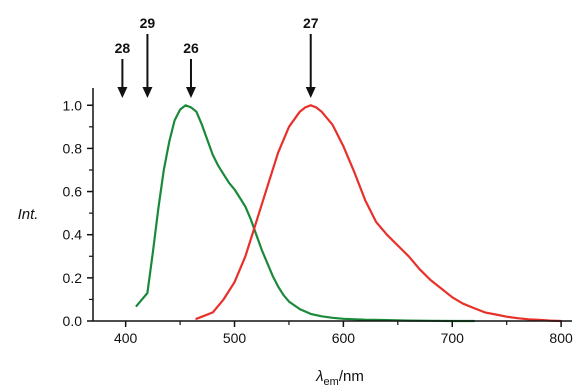 This screenshot has height=387, width=588. What do you see at coordinates (73, 321) in the screenshot?
I see `y-tick-label: 0.0` at bounding box center [73, 321].